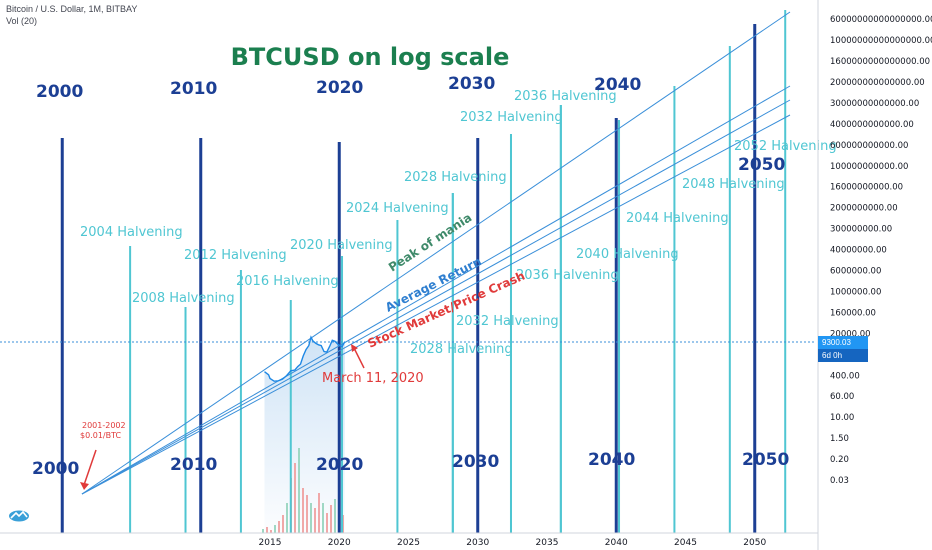 The width and height of the screenshot is (932, 550). I want to click on x-tick-label: 2025, so click(408, 543).